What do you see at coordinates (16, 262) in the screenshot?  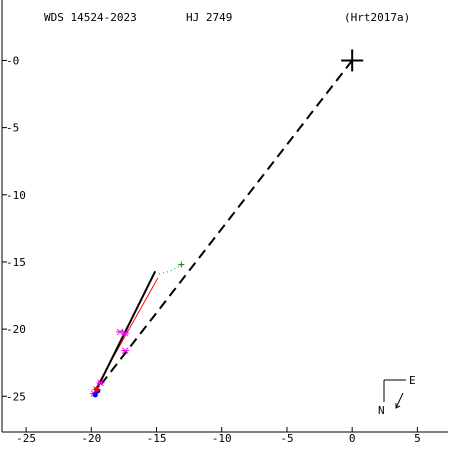 I see `y-tick-label: -15` at bounding box center [16, 262].